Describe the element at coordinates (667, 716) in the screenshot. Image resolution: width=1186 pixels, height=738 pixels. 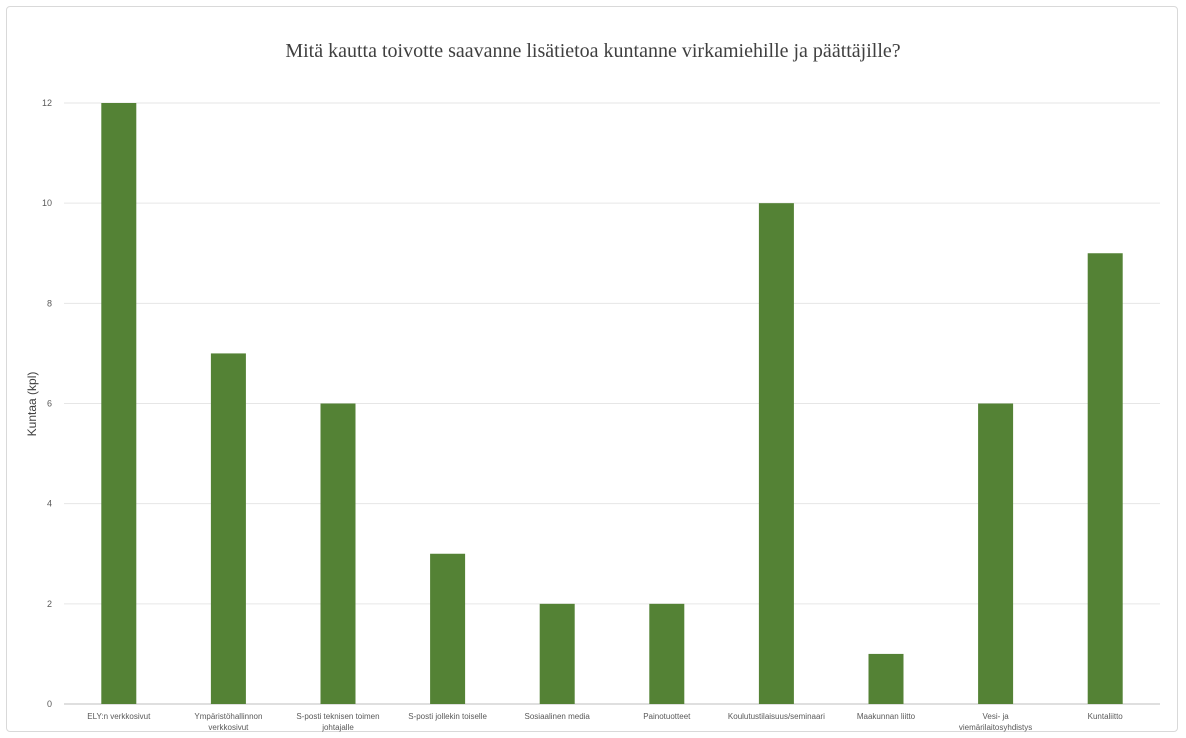
I see `x-category-label: Painotuotteet` at that location.